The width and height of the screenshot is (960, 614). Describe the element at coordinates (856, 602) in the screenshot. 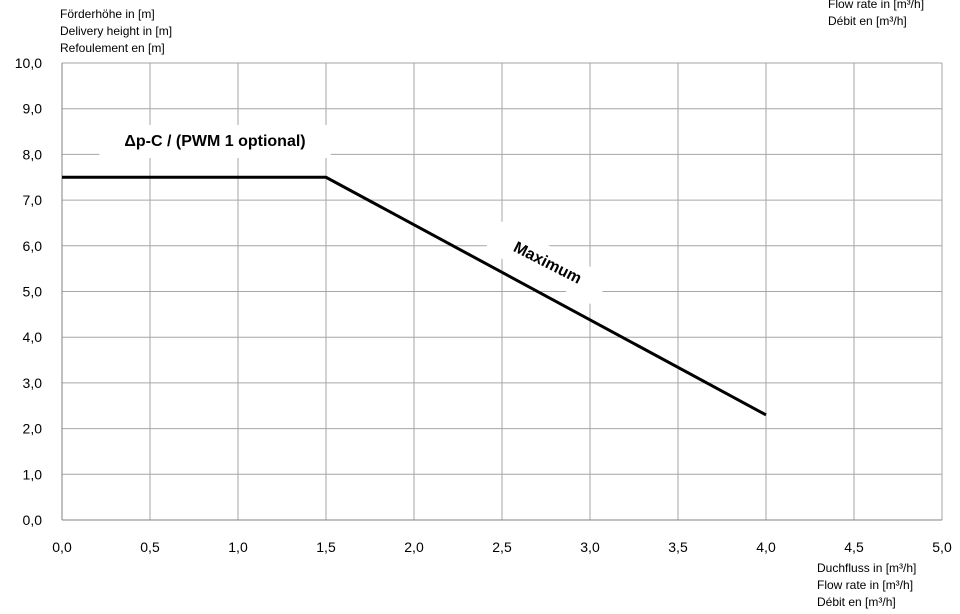

I see `x-axis-label: Débit en [m³/h]` at that location.